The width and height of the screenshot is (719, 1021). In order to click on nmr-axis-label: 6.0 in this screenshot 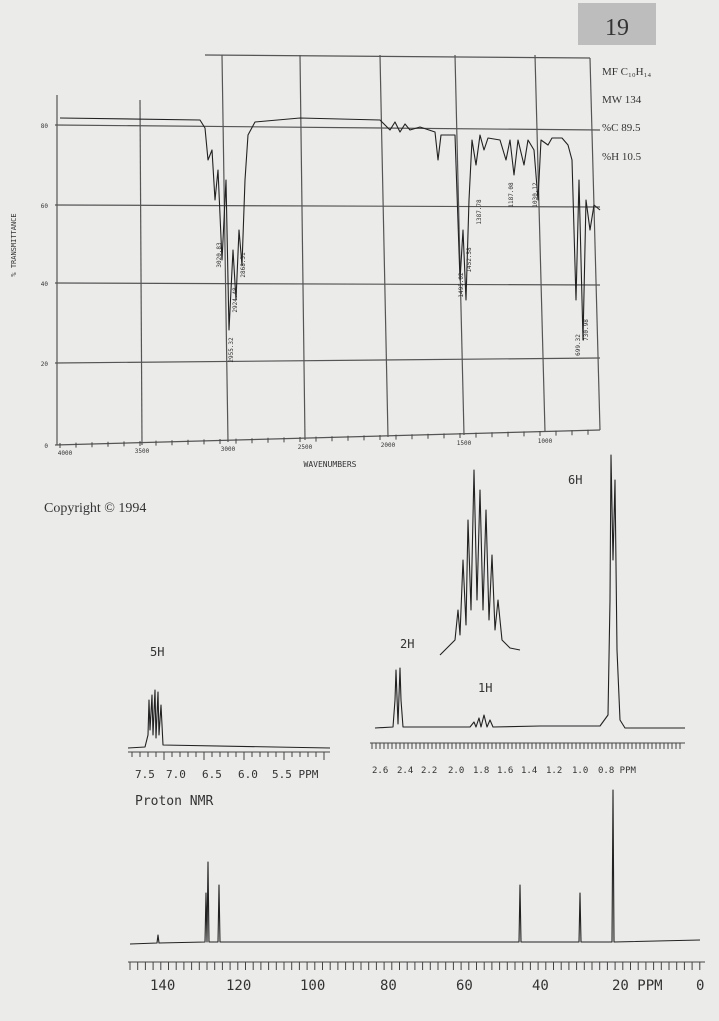, I will do `click(248, 774)`.